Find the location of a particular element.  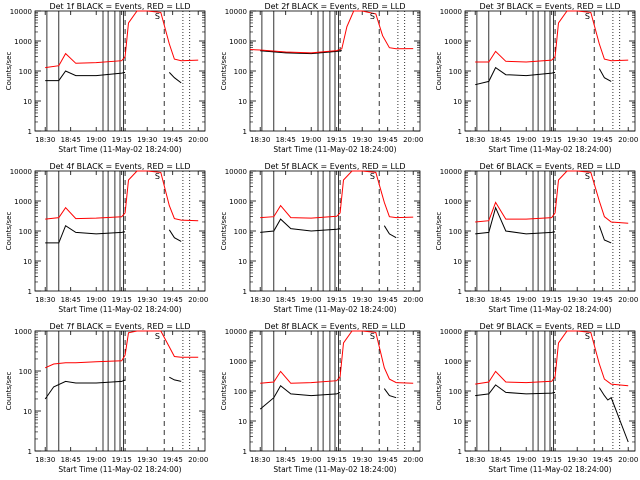

plot-title: Det 6f BLACK = Events, RED = LLD is located at coordinates (549, 166).